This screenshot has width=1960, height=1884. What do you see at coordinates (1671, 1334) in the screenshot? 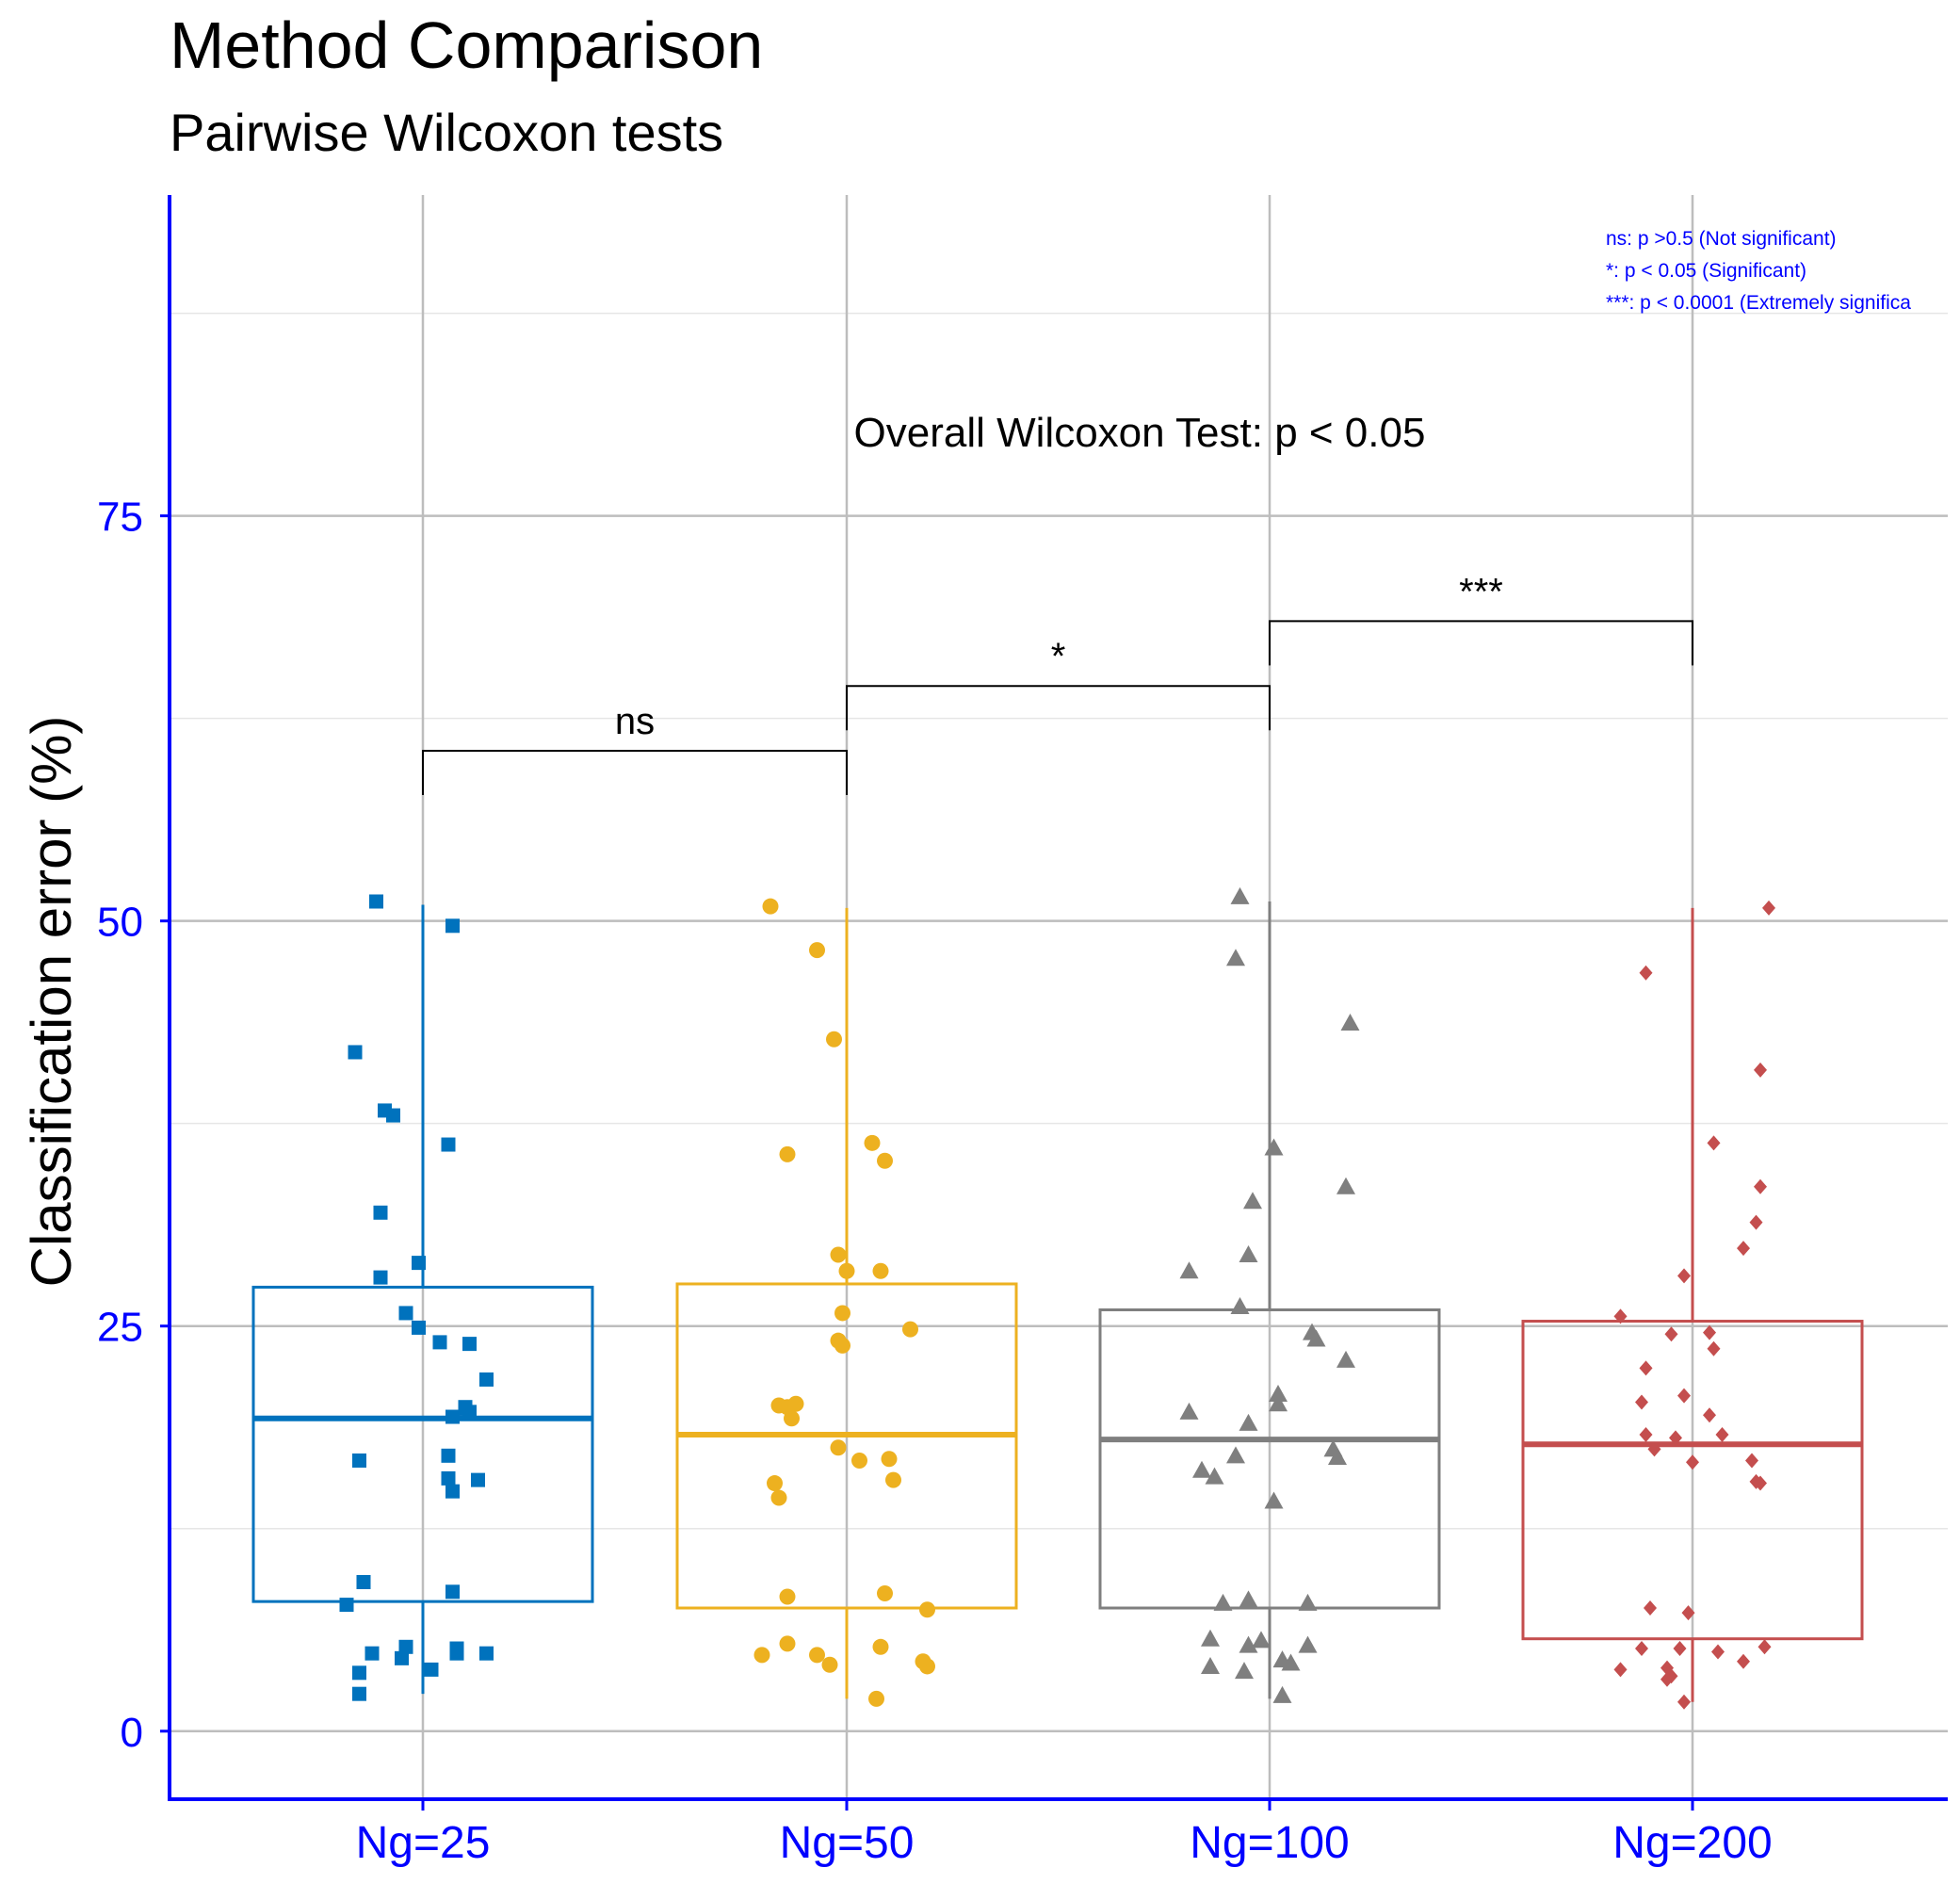
I see `point-Ng=200-9` at bounding box center [1671, 1334].